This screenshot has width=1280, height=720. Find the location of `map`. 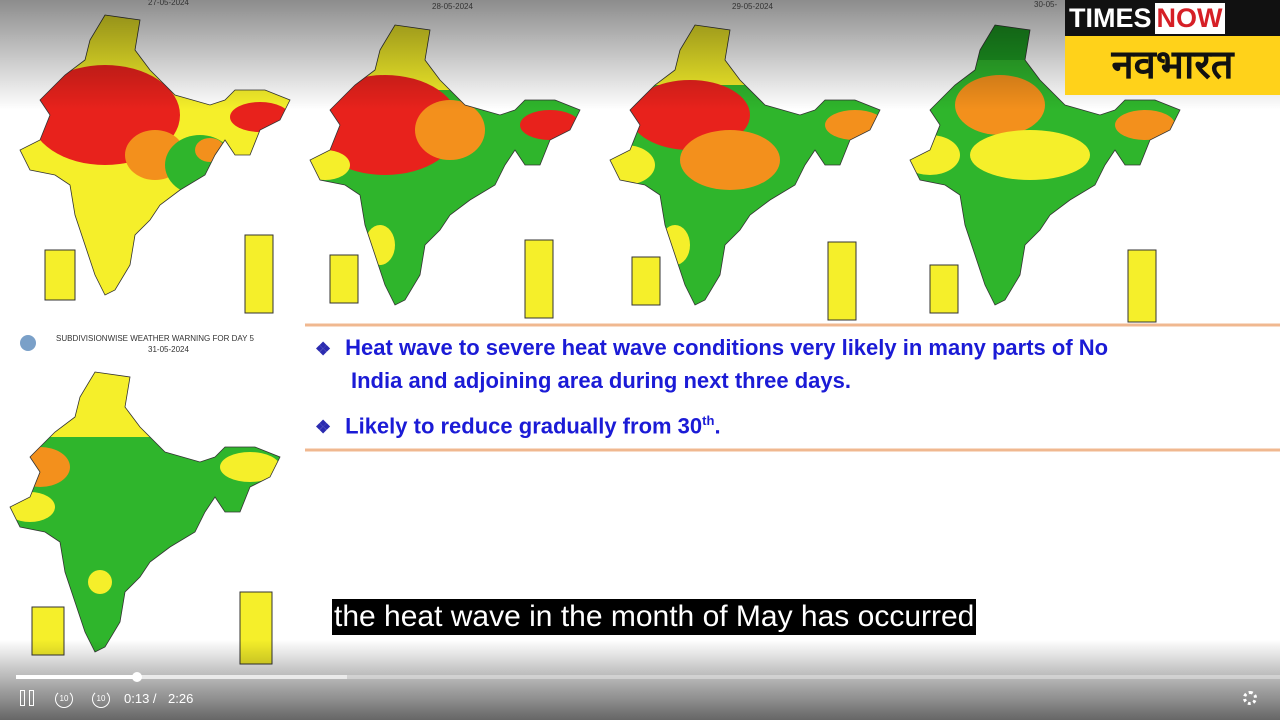

map is located at coordinates (145, 518).